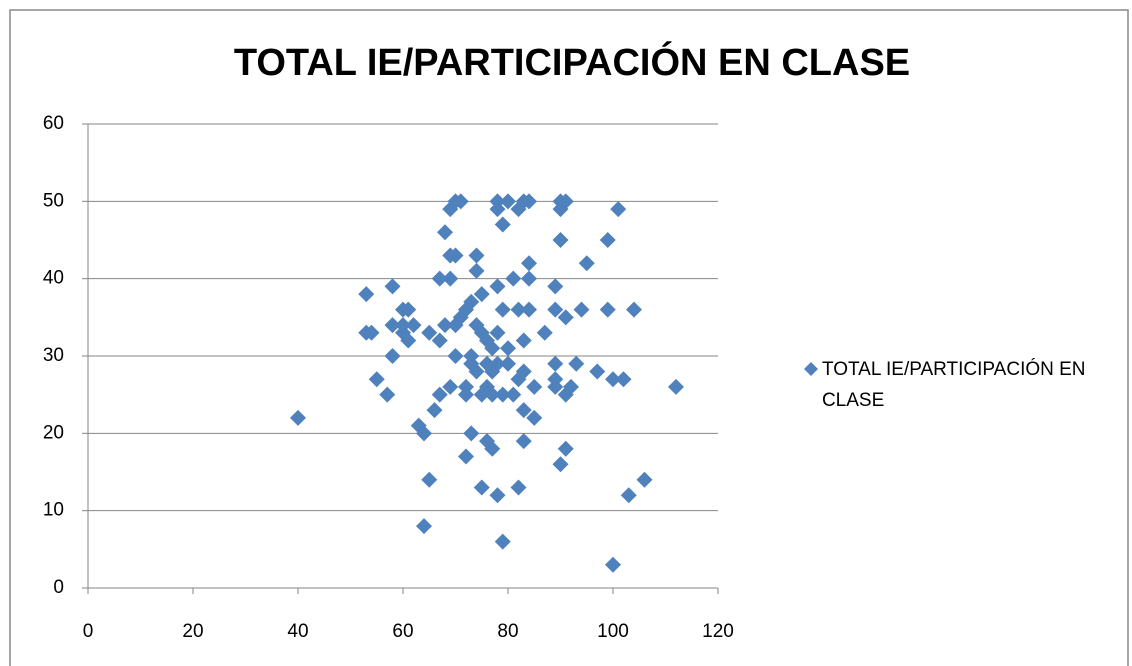 The width and height of the screenshot is (1132, 666). I want to click on x-tick-label: 60, so click(402, 631).